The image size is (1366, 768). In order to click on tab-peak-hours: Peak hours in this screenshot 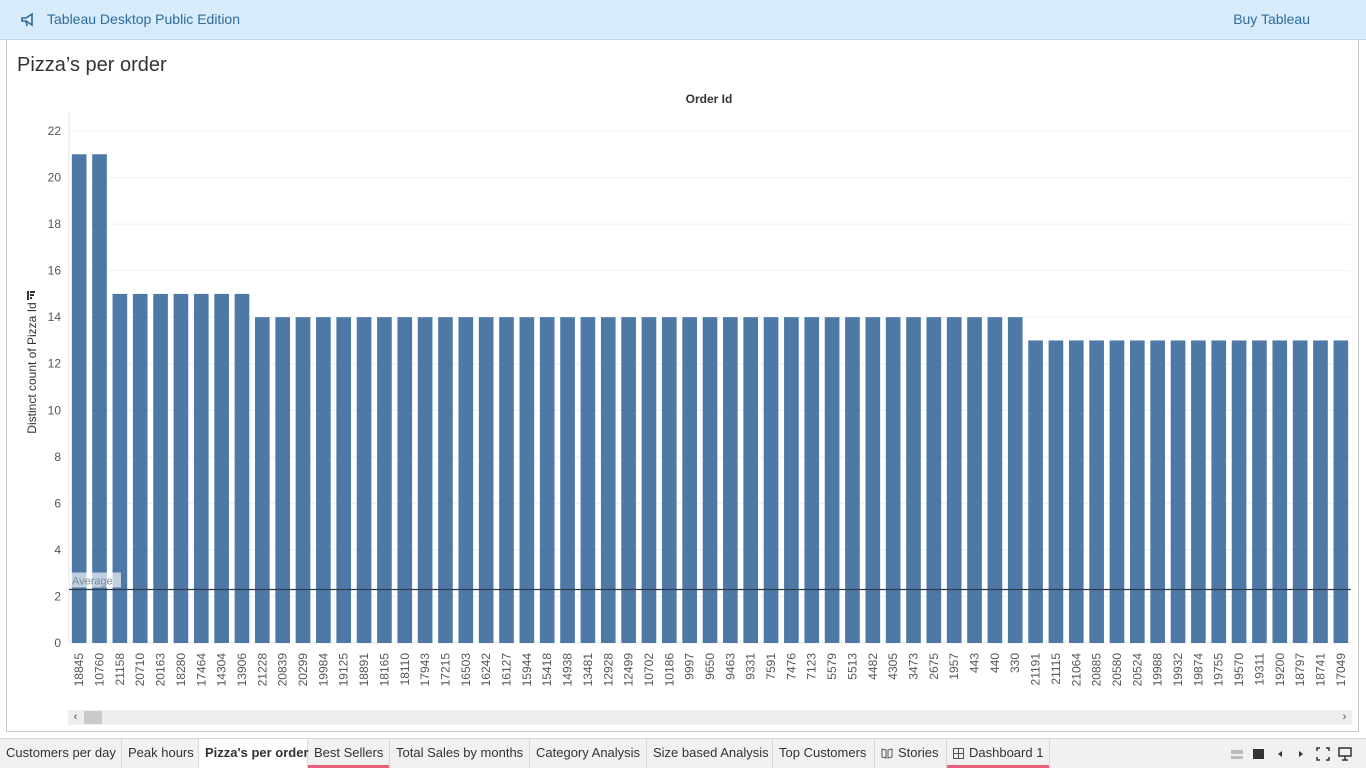, I will do `click(160, 753)`.